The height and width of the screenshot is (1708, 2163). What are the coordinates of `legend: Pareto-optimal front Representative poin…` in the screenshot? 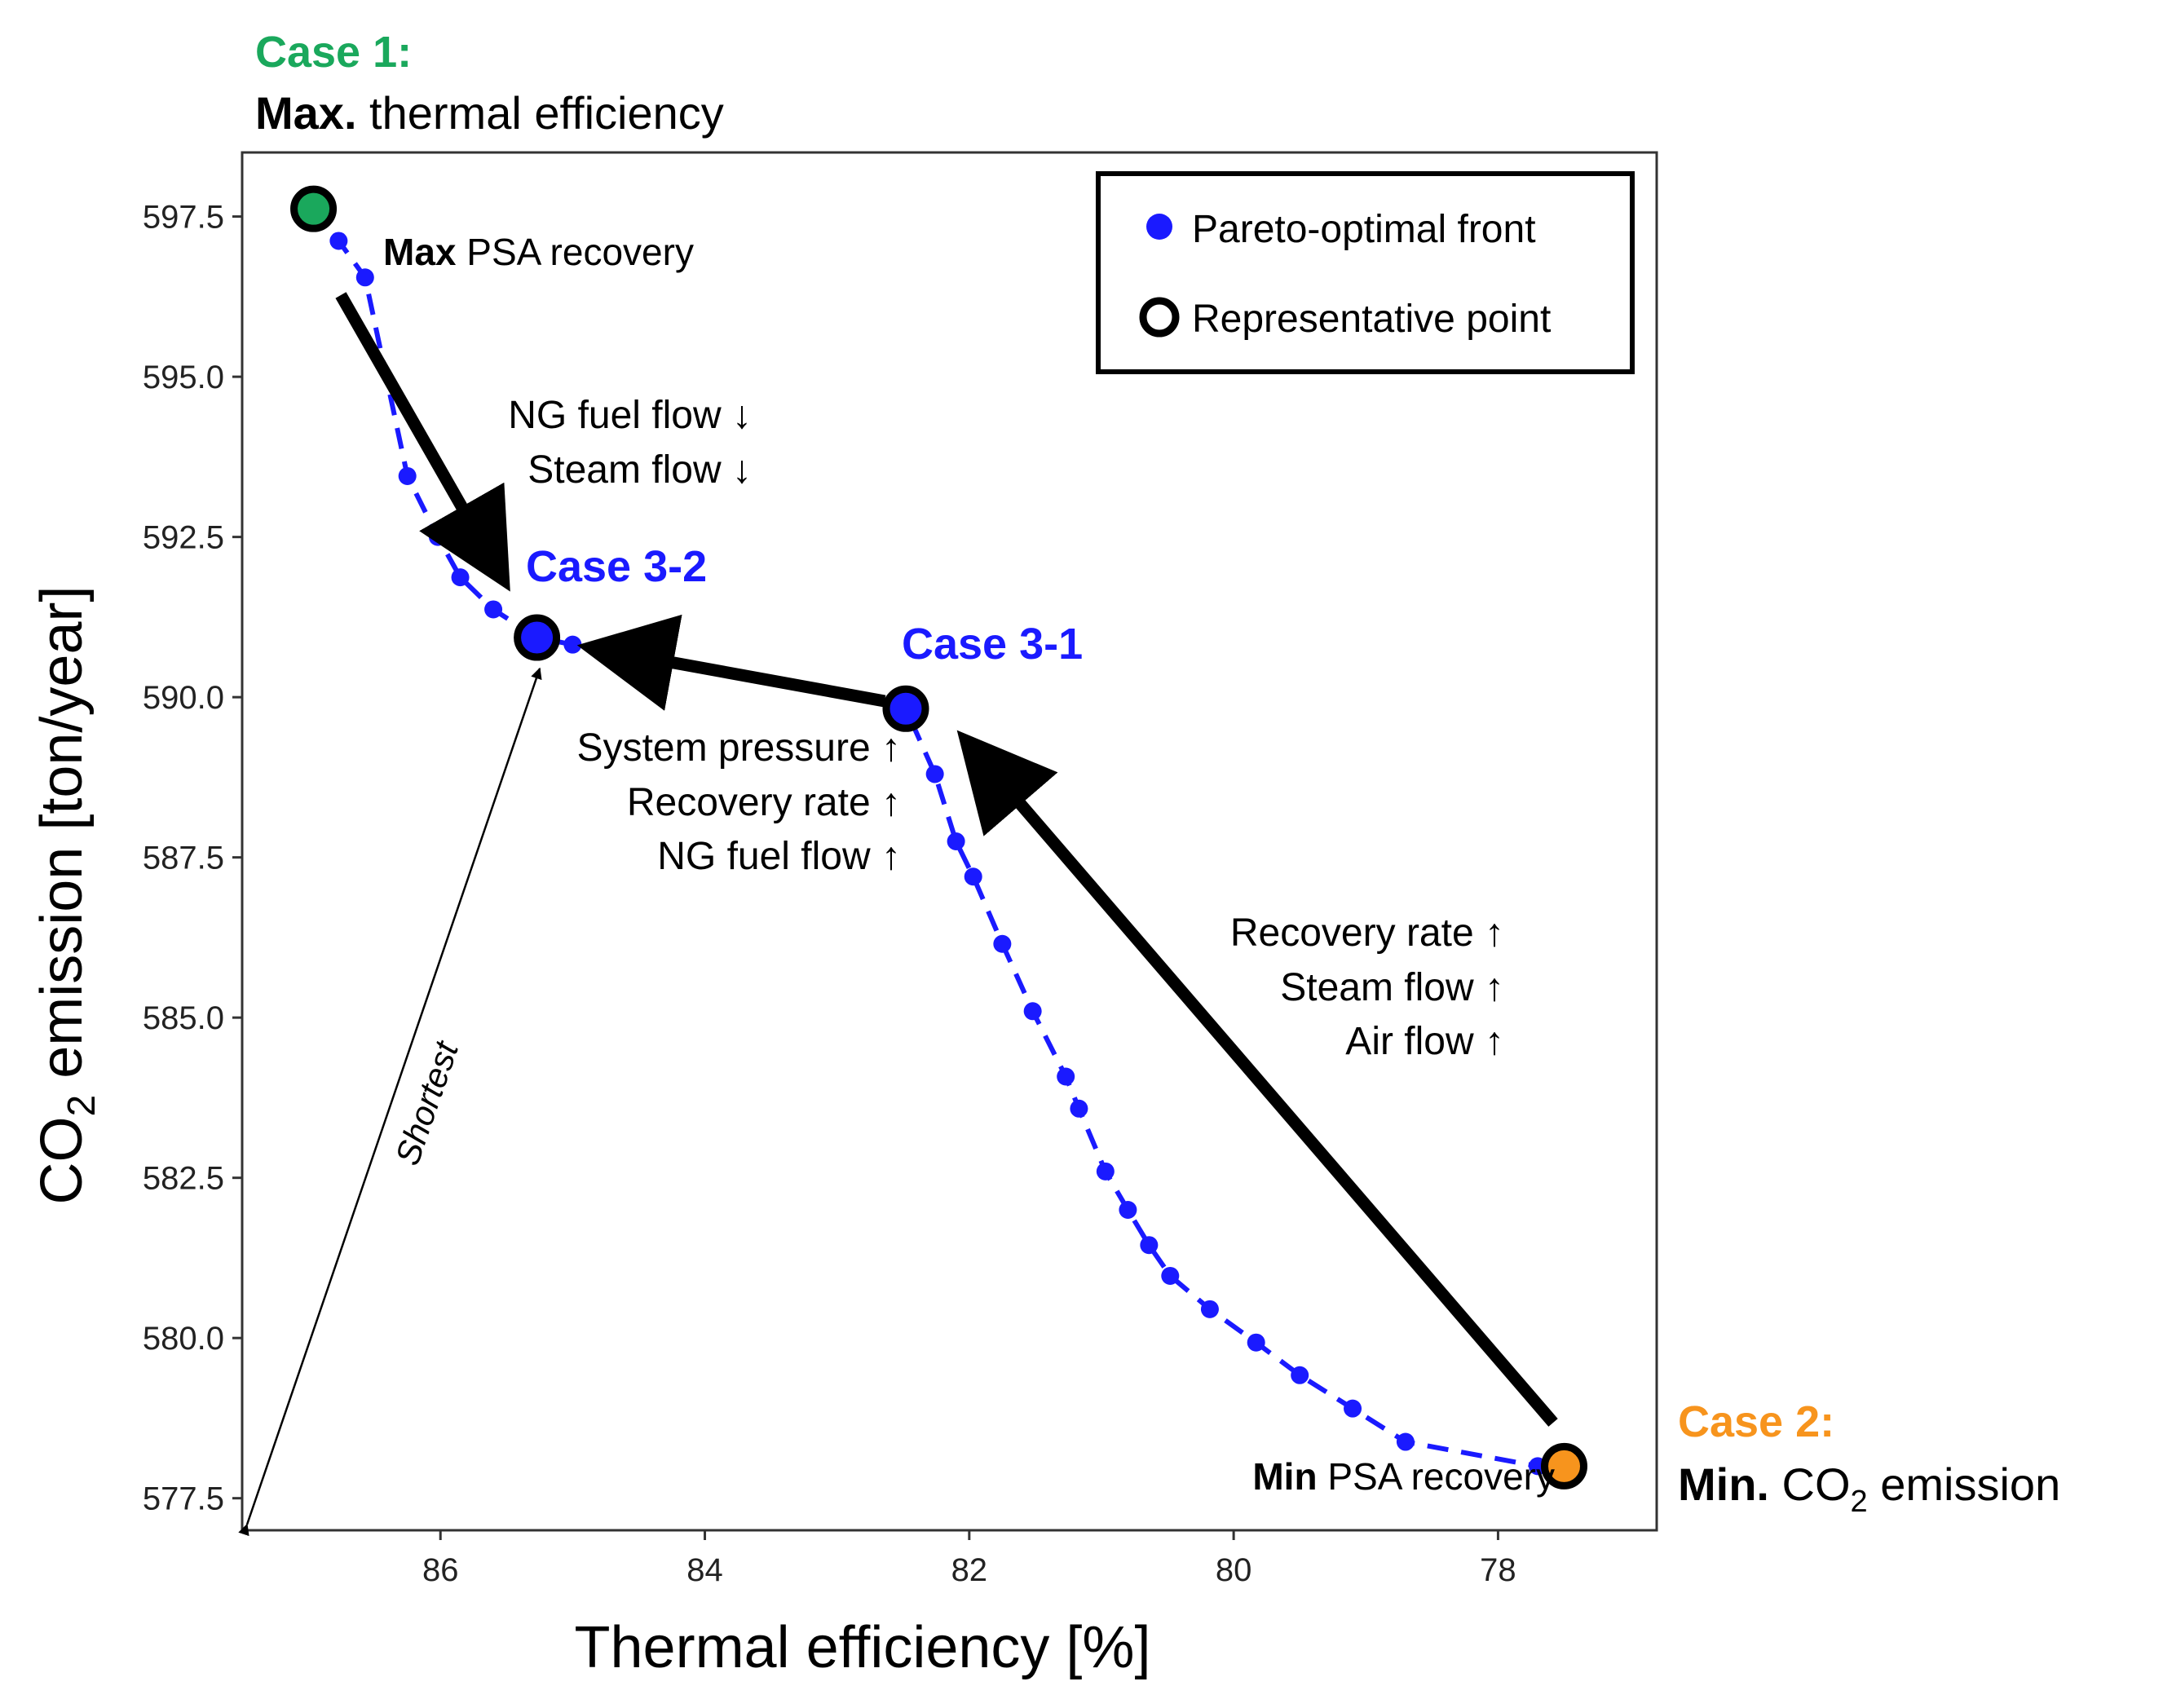 It's located at (1365, 272).